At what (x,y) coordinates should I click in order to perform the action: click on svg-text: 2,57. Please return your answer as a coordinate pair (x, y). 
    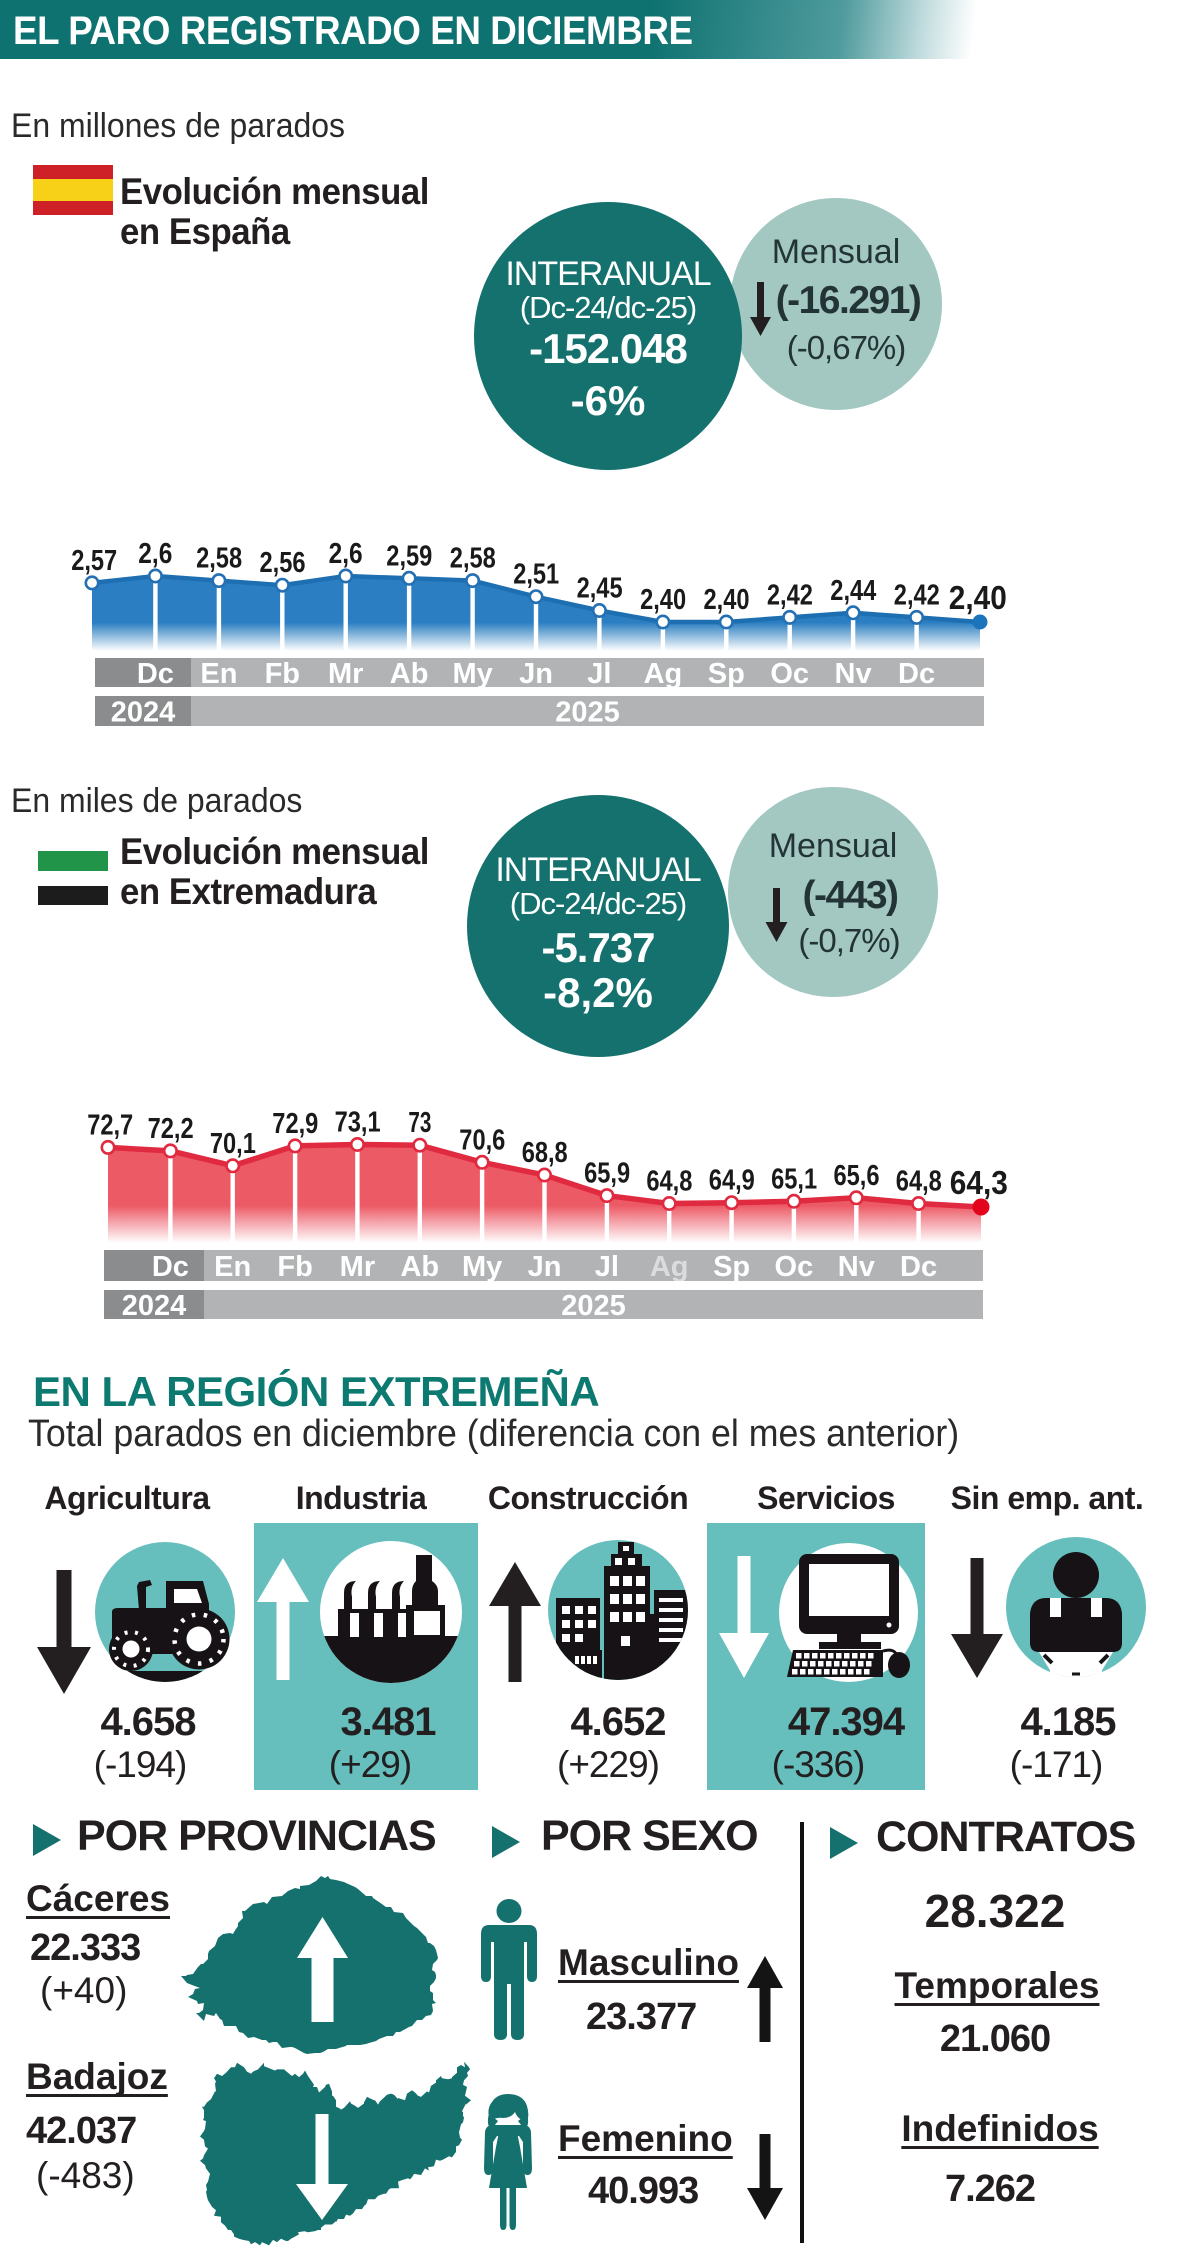
    Looking at the image, I should click on (94, 561).